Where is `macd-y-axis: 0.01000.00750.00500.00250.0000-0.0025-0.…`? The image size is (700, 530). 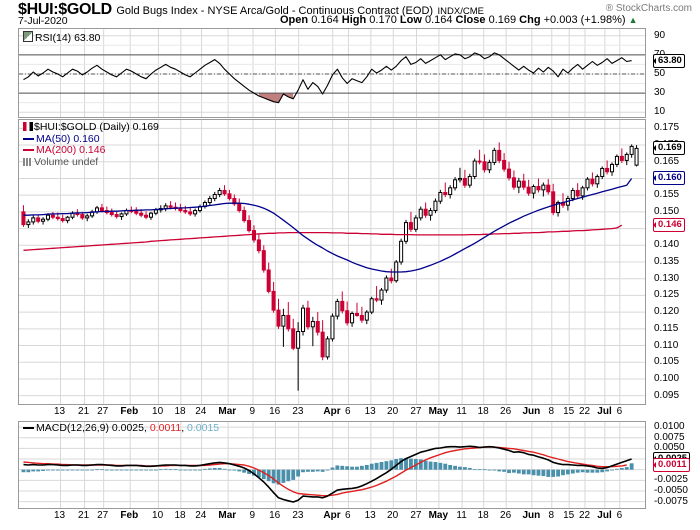 macd-y-axis: 0.01000.00750.00500.00250.0000-0.0025-0.… is located at coordinates (674, 465).